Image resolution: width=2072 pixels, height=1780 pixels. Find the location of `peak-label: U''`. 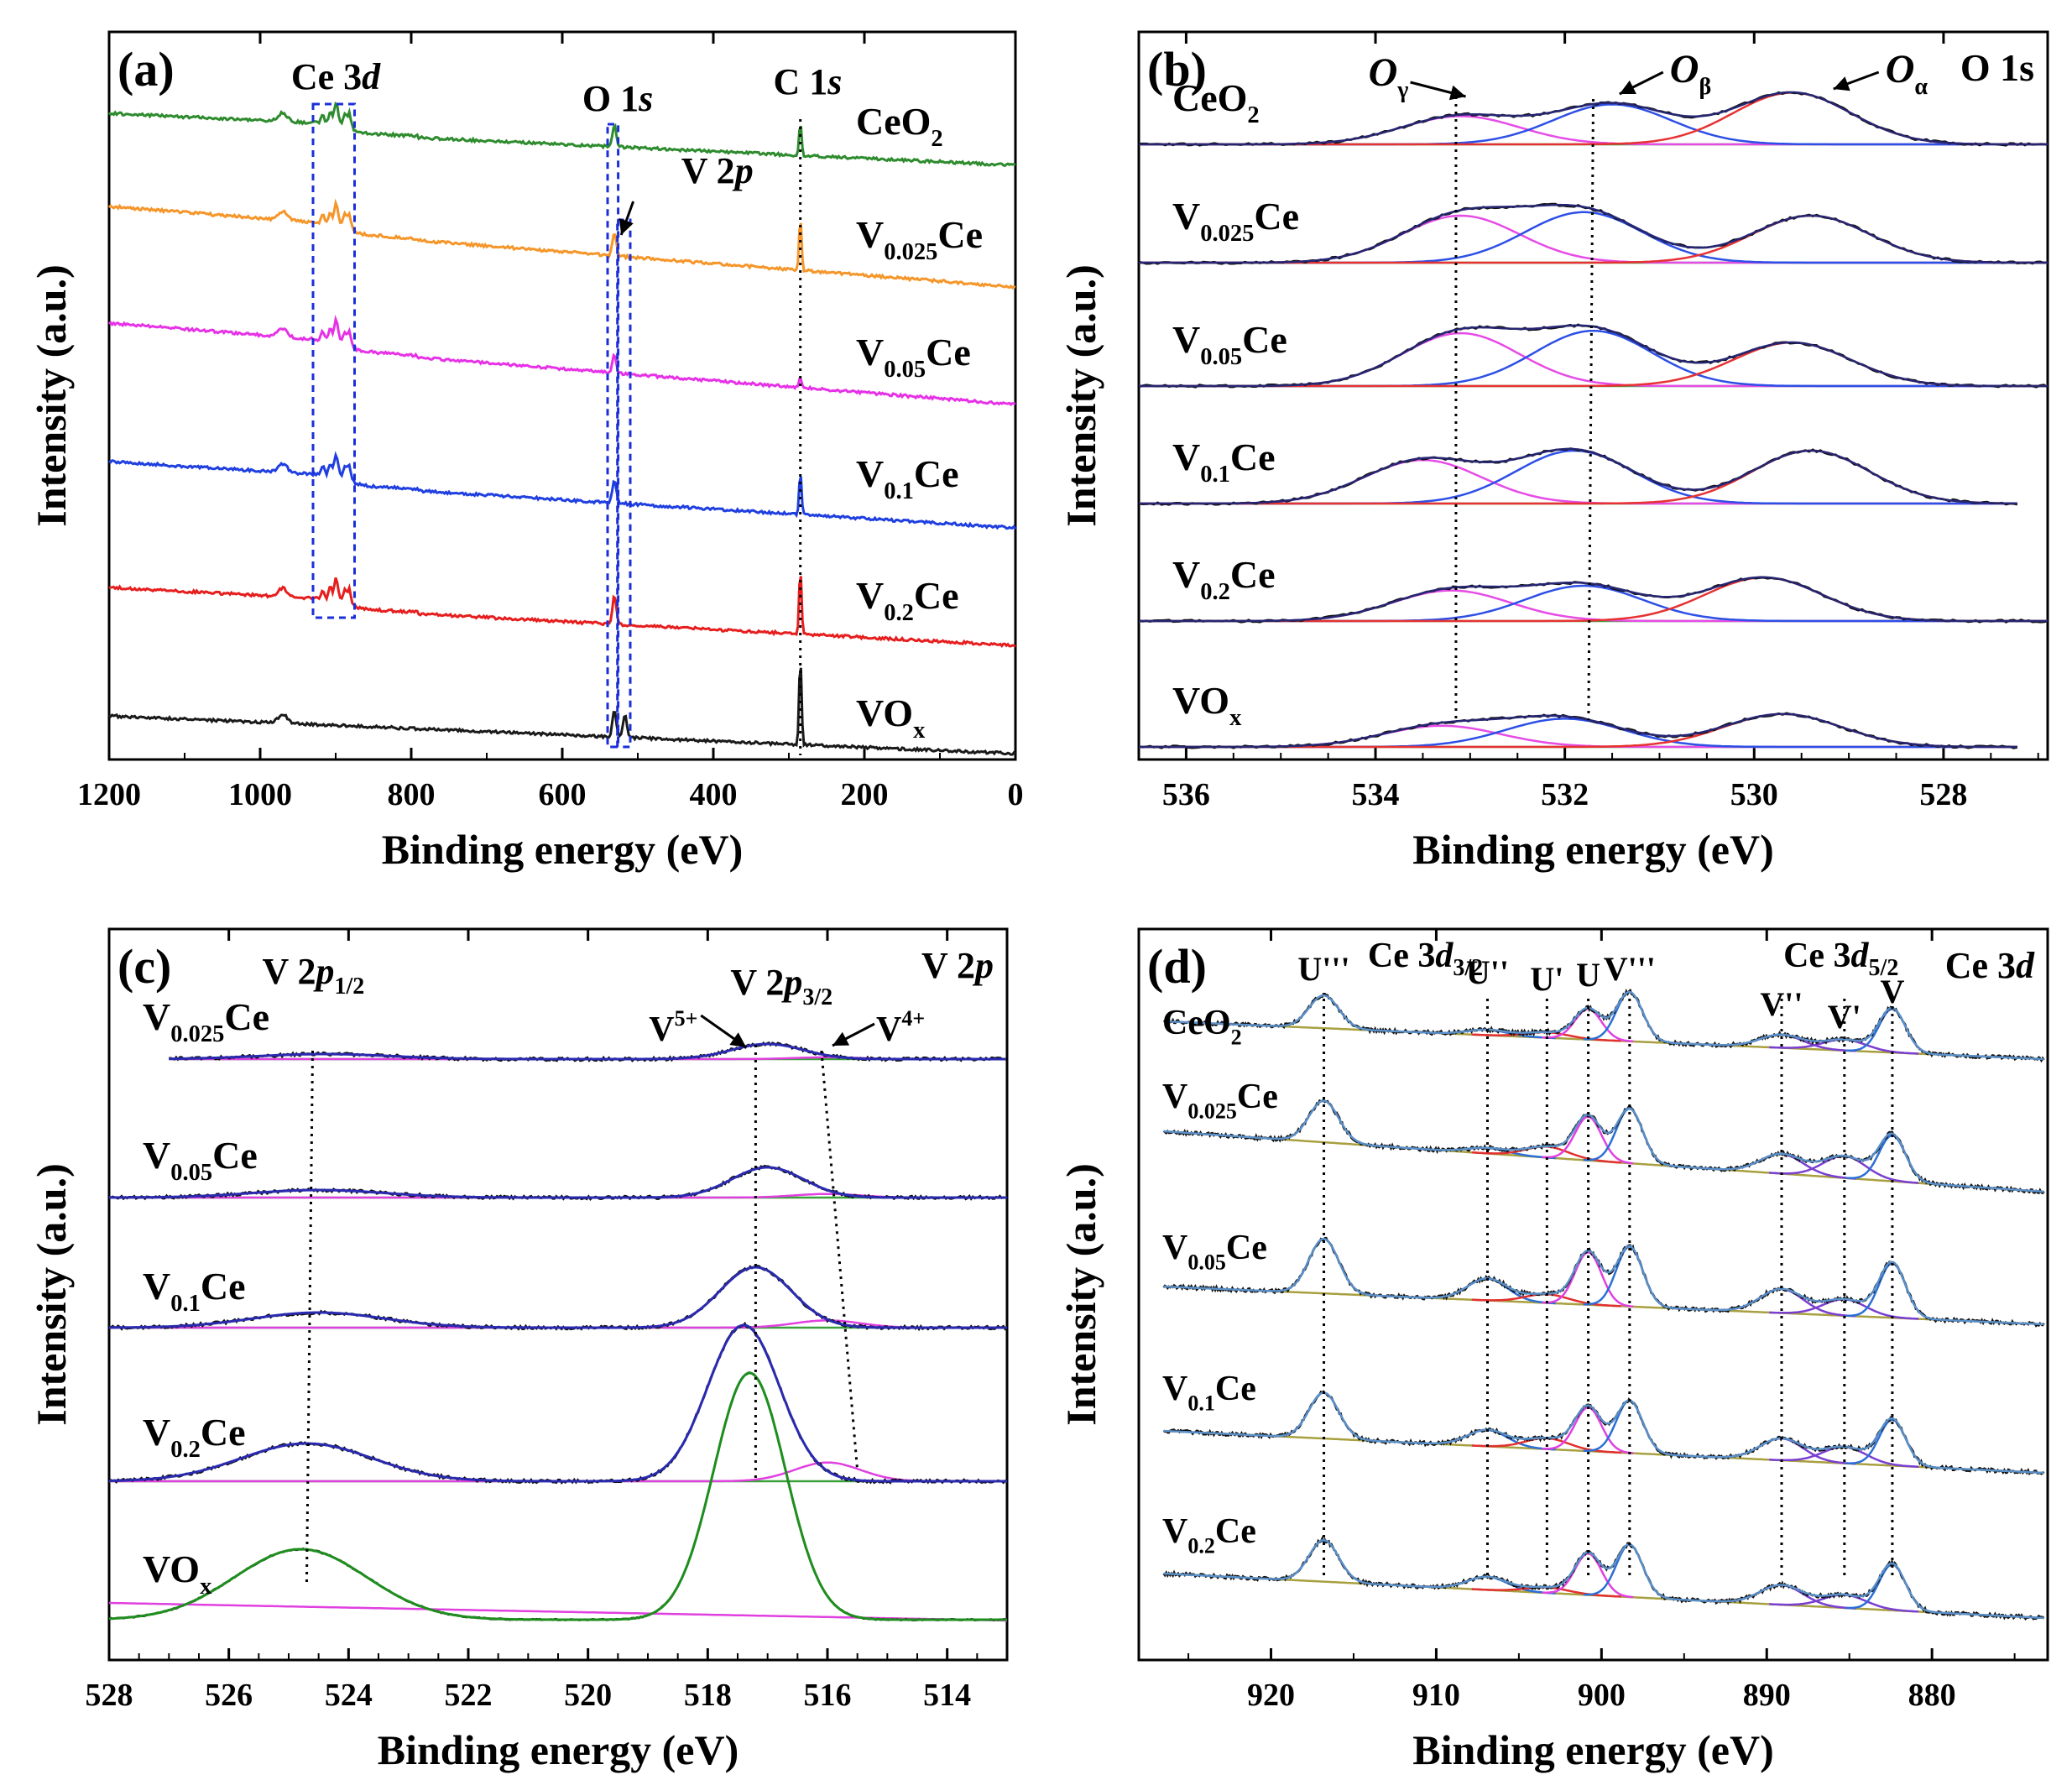

peak-label: U'' is located at coordinates (1487, 972).